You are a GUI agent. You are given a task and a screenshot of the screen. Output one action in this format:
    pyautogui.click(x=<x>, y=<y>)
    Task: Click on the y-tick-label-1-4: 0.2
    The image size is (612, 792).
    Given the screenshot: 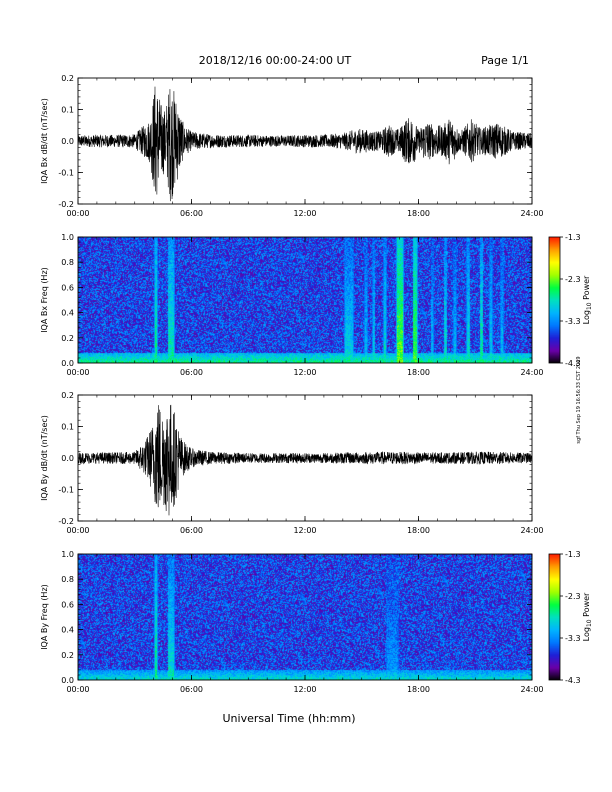 What is the action you would take?
    pyautogui.click(x=67, y=338)
    